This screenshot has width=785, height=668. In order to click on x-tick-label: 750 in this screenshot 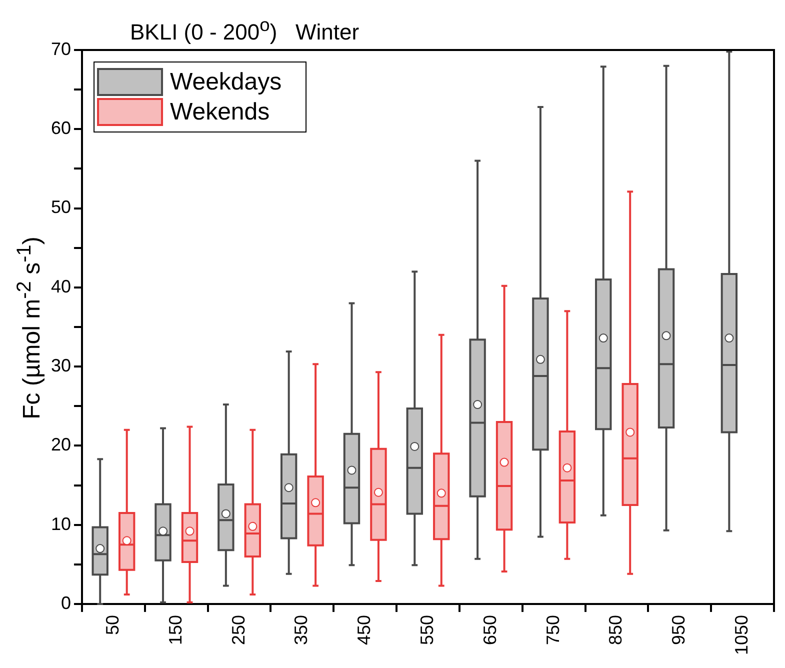, I will do `click(552, 630)`.